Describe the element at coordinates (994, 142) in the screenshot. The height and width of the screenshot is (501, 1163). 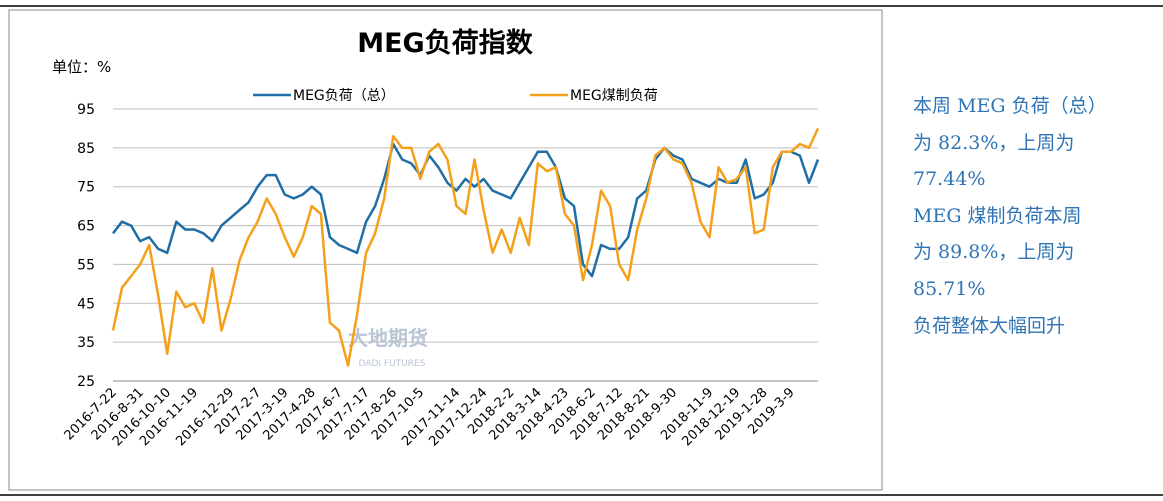
I see `side-text-line: 为 82.3%，上周为` at that location.